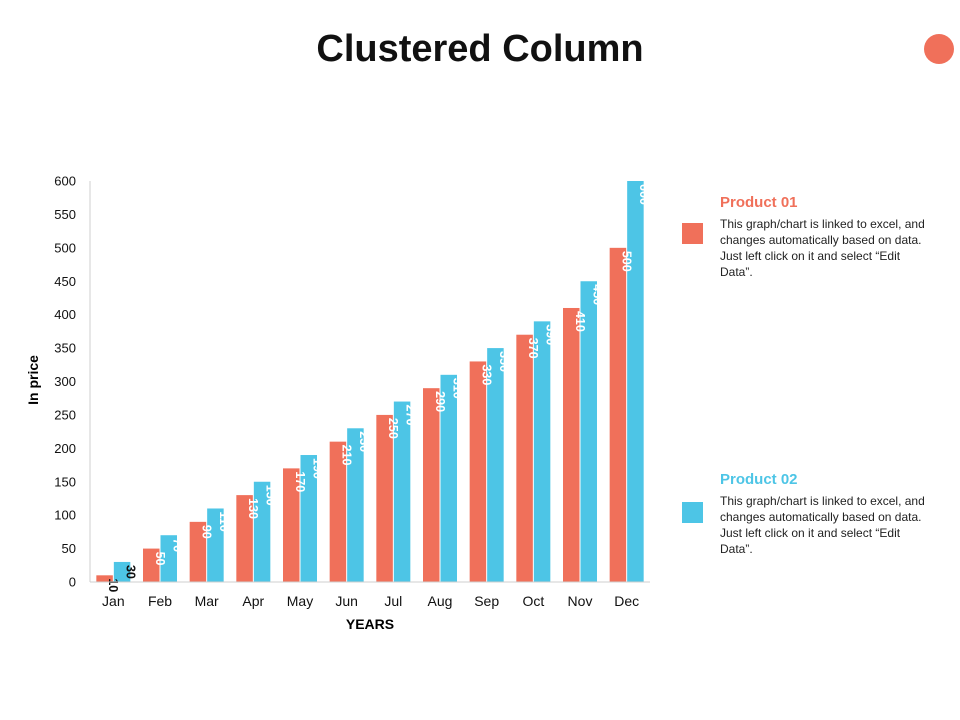  What do you see at coordinates (478, 471) in the screenshot?
I see `bar-product-01-sep` at bounding box center [478, 471].